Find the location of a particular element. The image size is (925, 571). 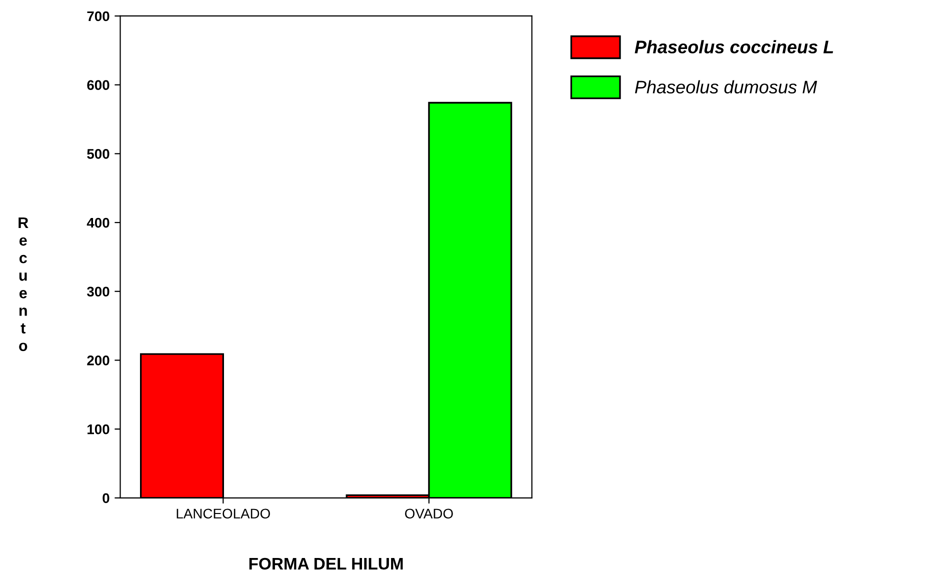

legend-label: Phaseolus dumosus M is located at coordinates (726, 87).